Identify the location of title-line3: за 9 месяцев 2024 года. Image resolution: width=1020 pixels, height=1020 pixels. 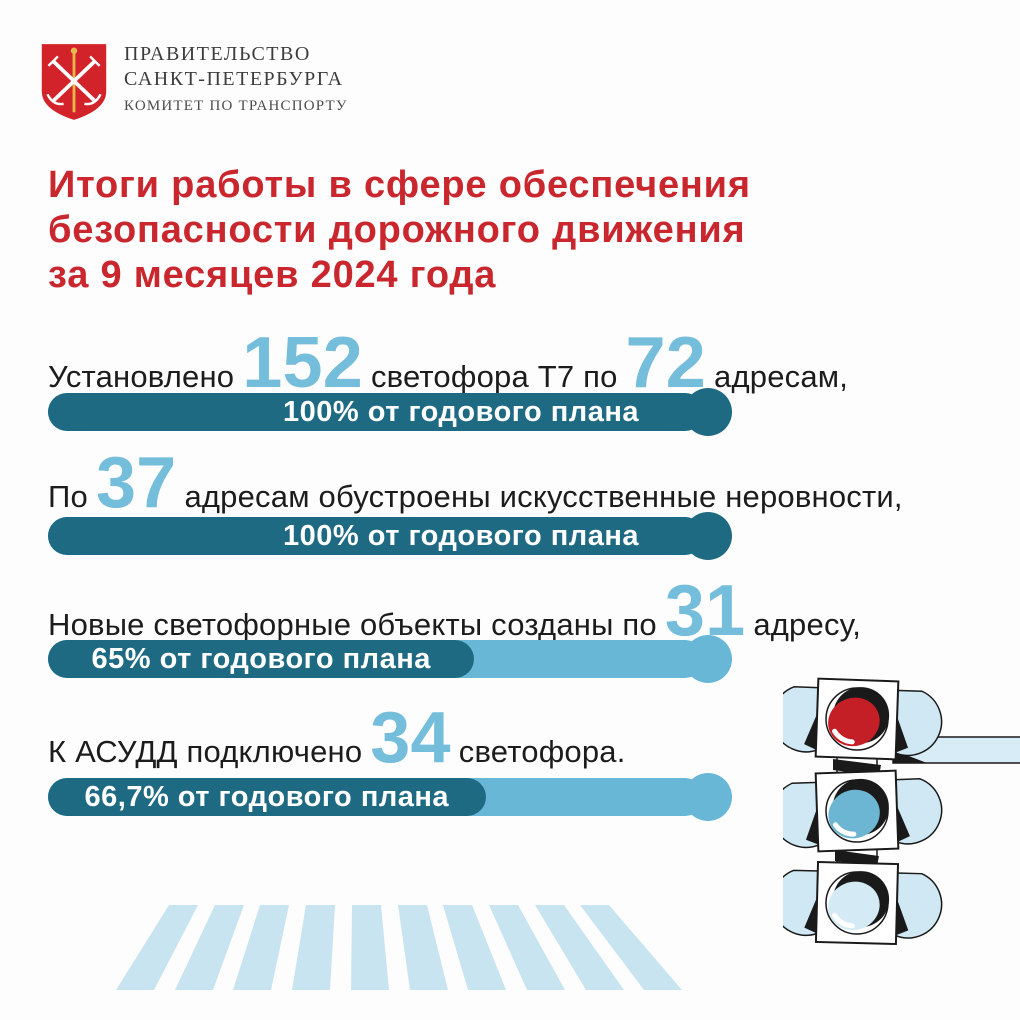
(272, 275).